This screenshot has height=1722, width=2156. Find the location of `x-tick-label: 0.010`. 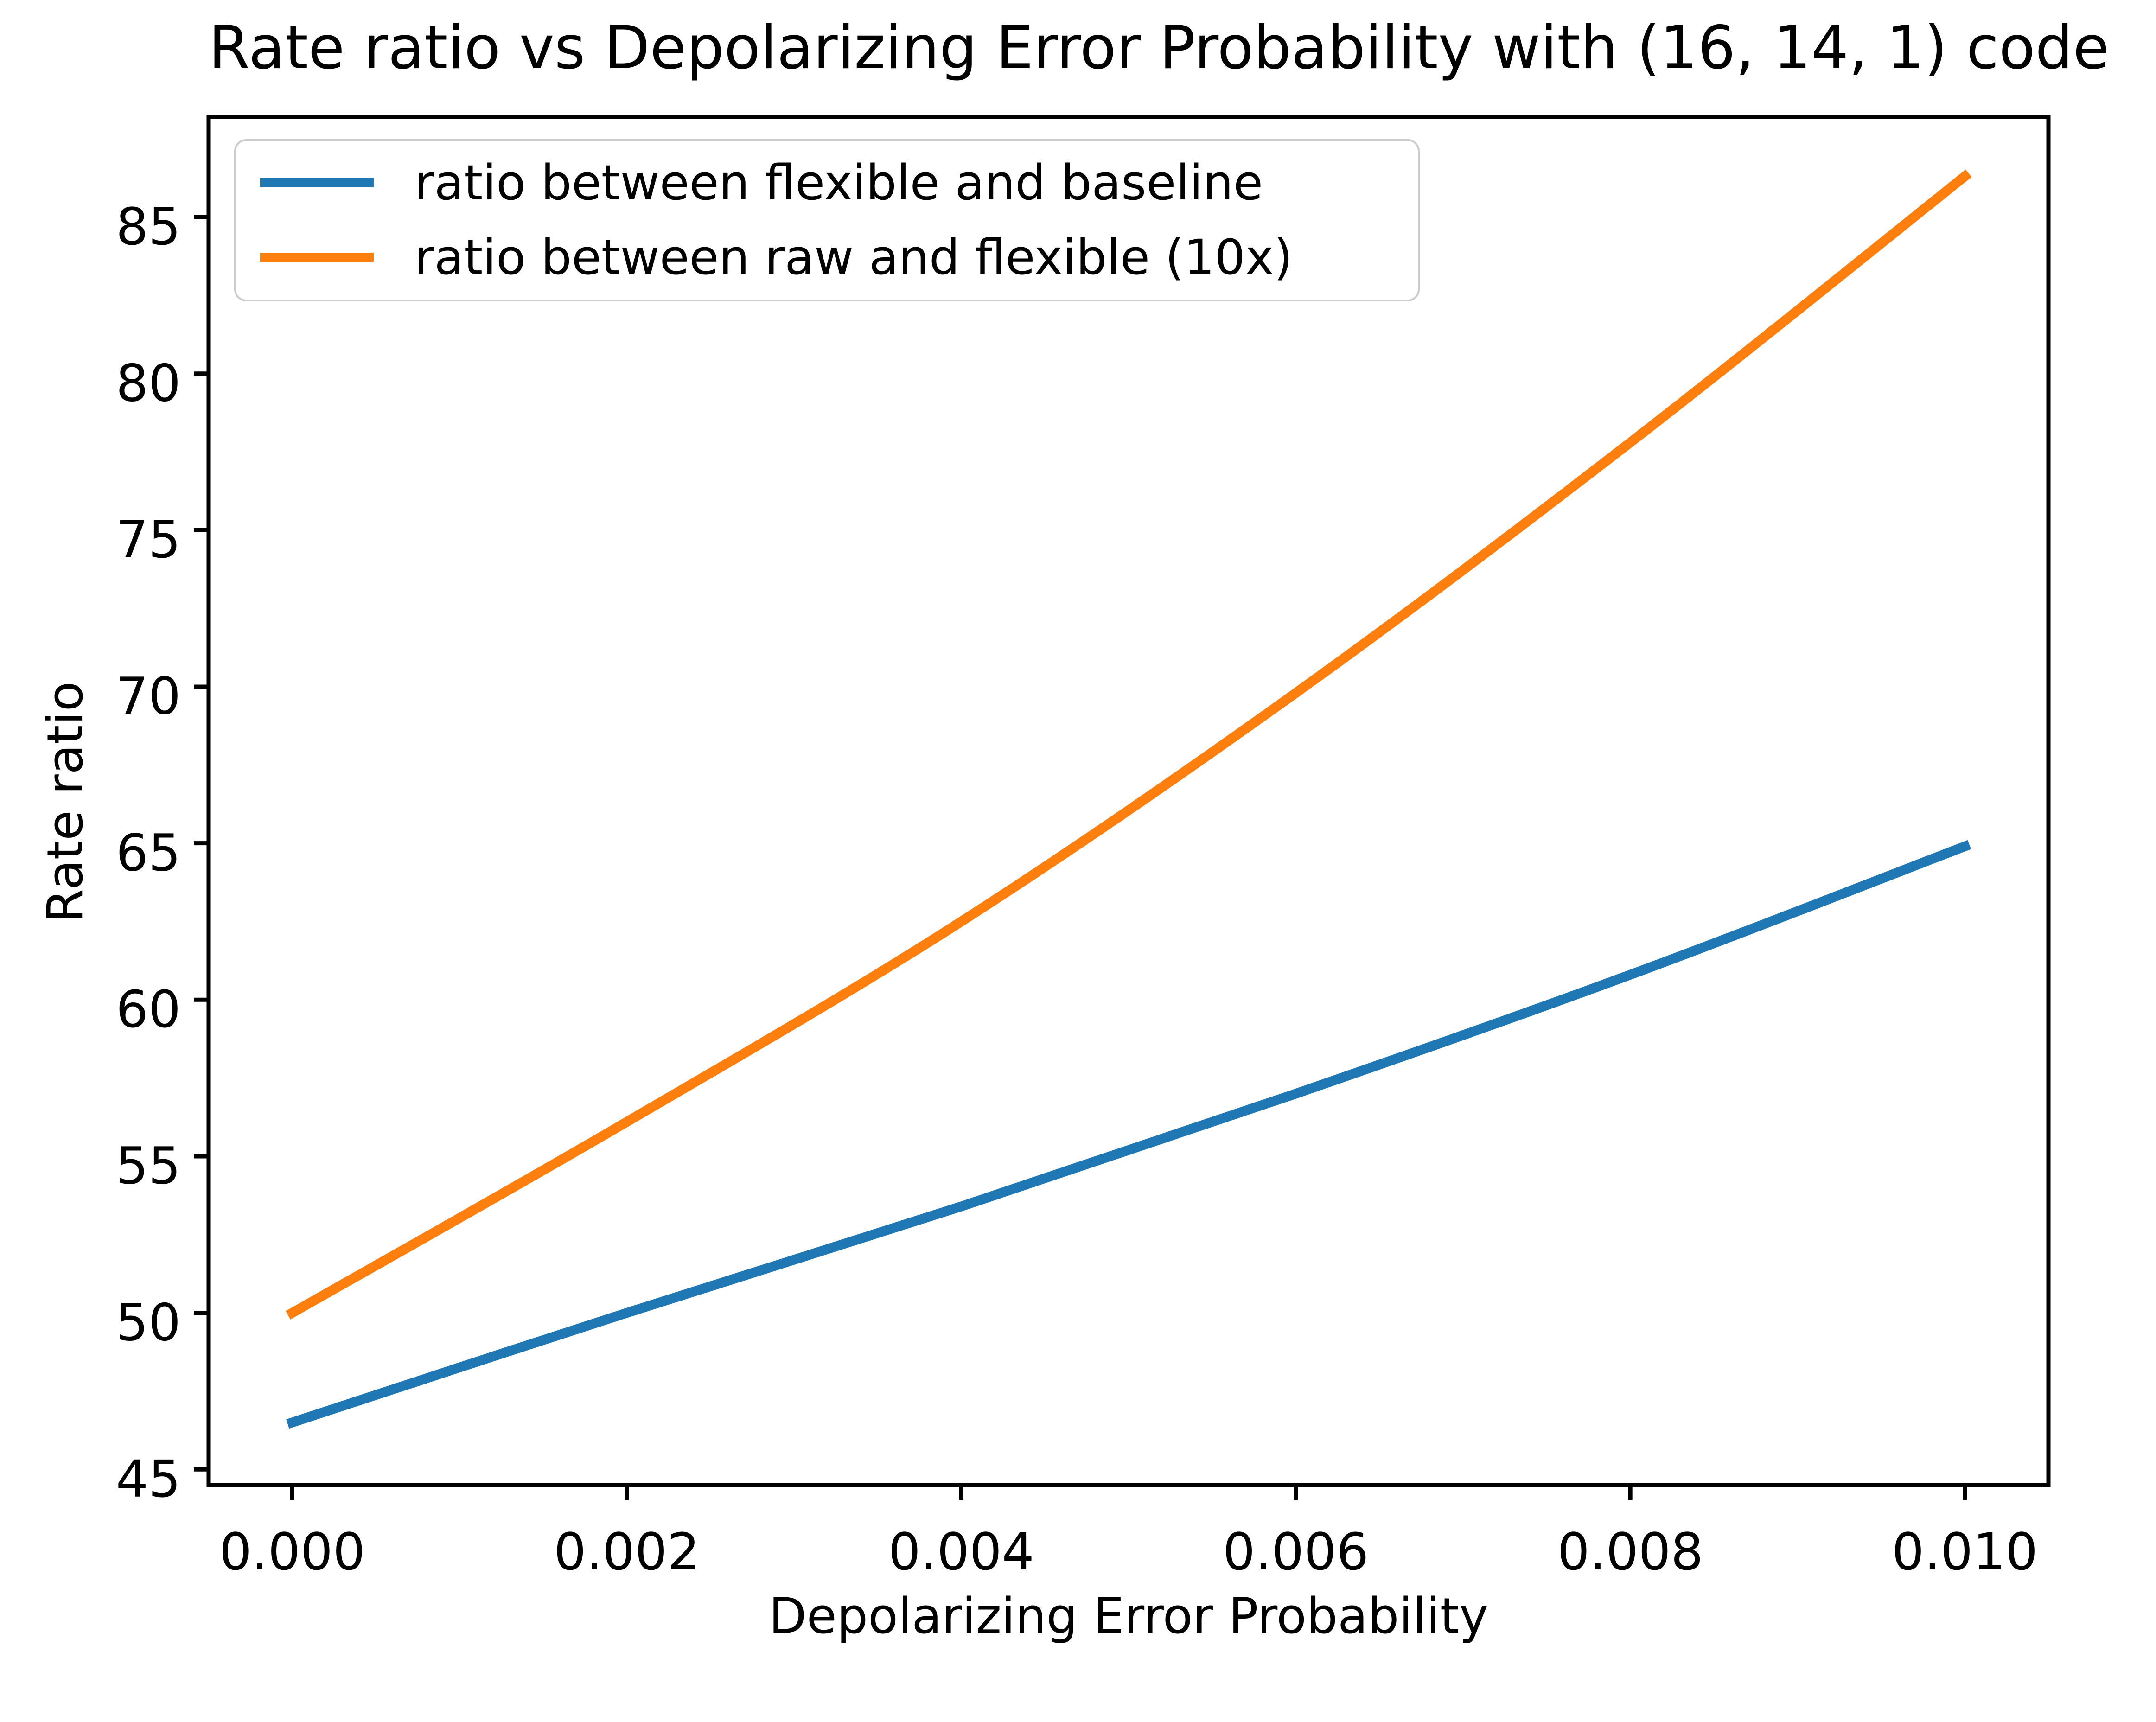

x-tick-label: 0.010 is located at coordinates (1965, 1552).